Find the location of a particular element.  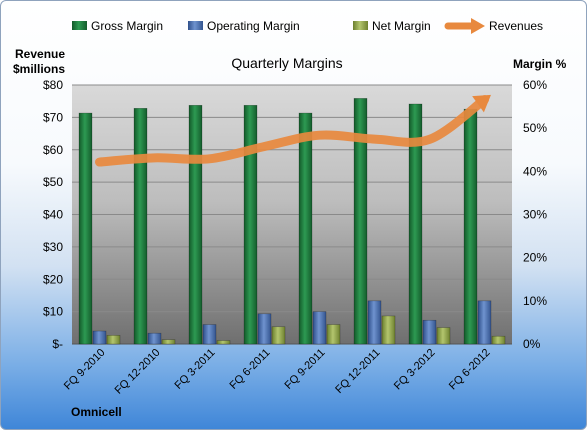

right-tick-label: 60% is located at coordinates (535, 85).